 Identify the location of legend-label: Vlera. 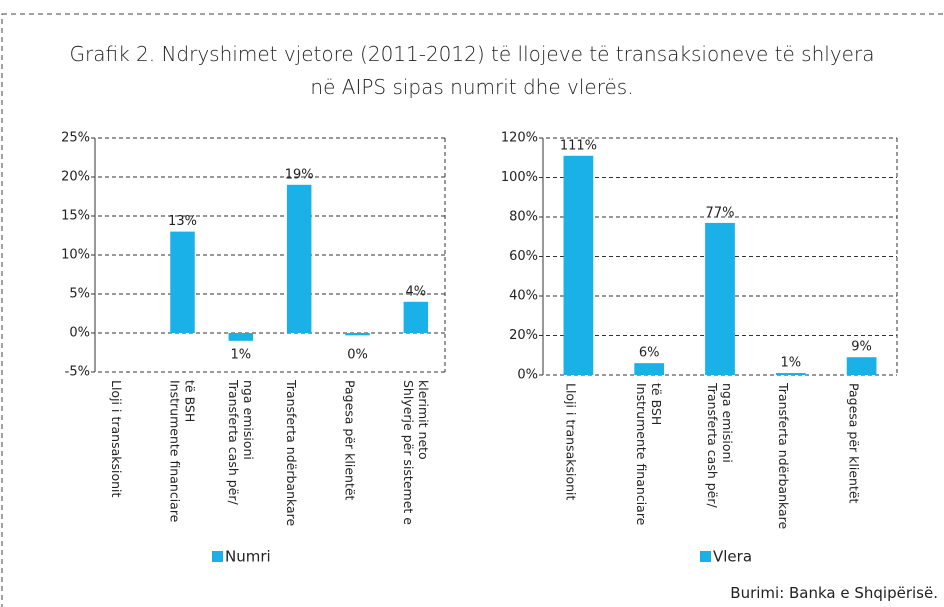
(732, 557).